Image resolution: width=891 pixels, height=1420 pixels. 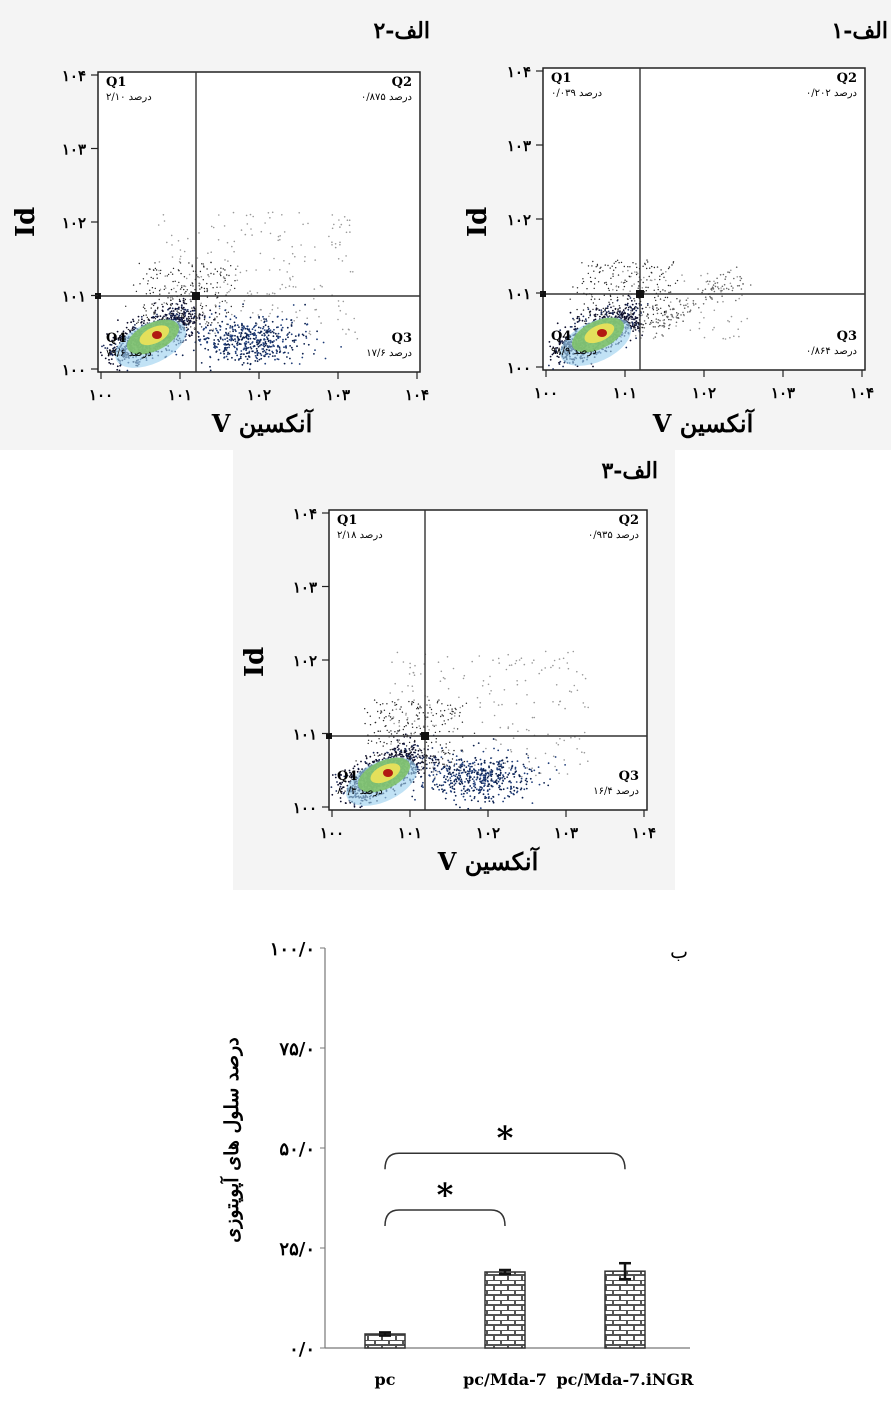 I want to click on quadrant-value-q4: ۹۸/۹ درصد, so click(x=574, y=351).